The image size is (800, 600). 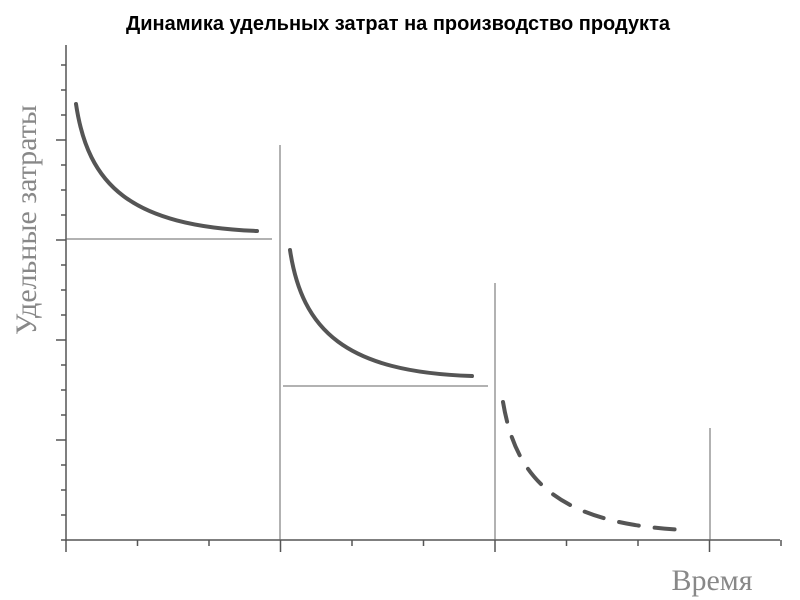 I want to click on y-axis-label: Удельные затраты, so click(x=26, y=220).